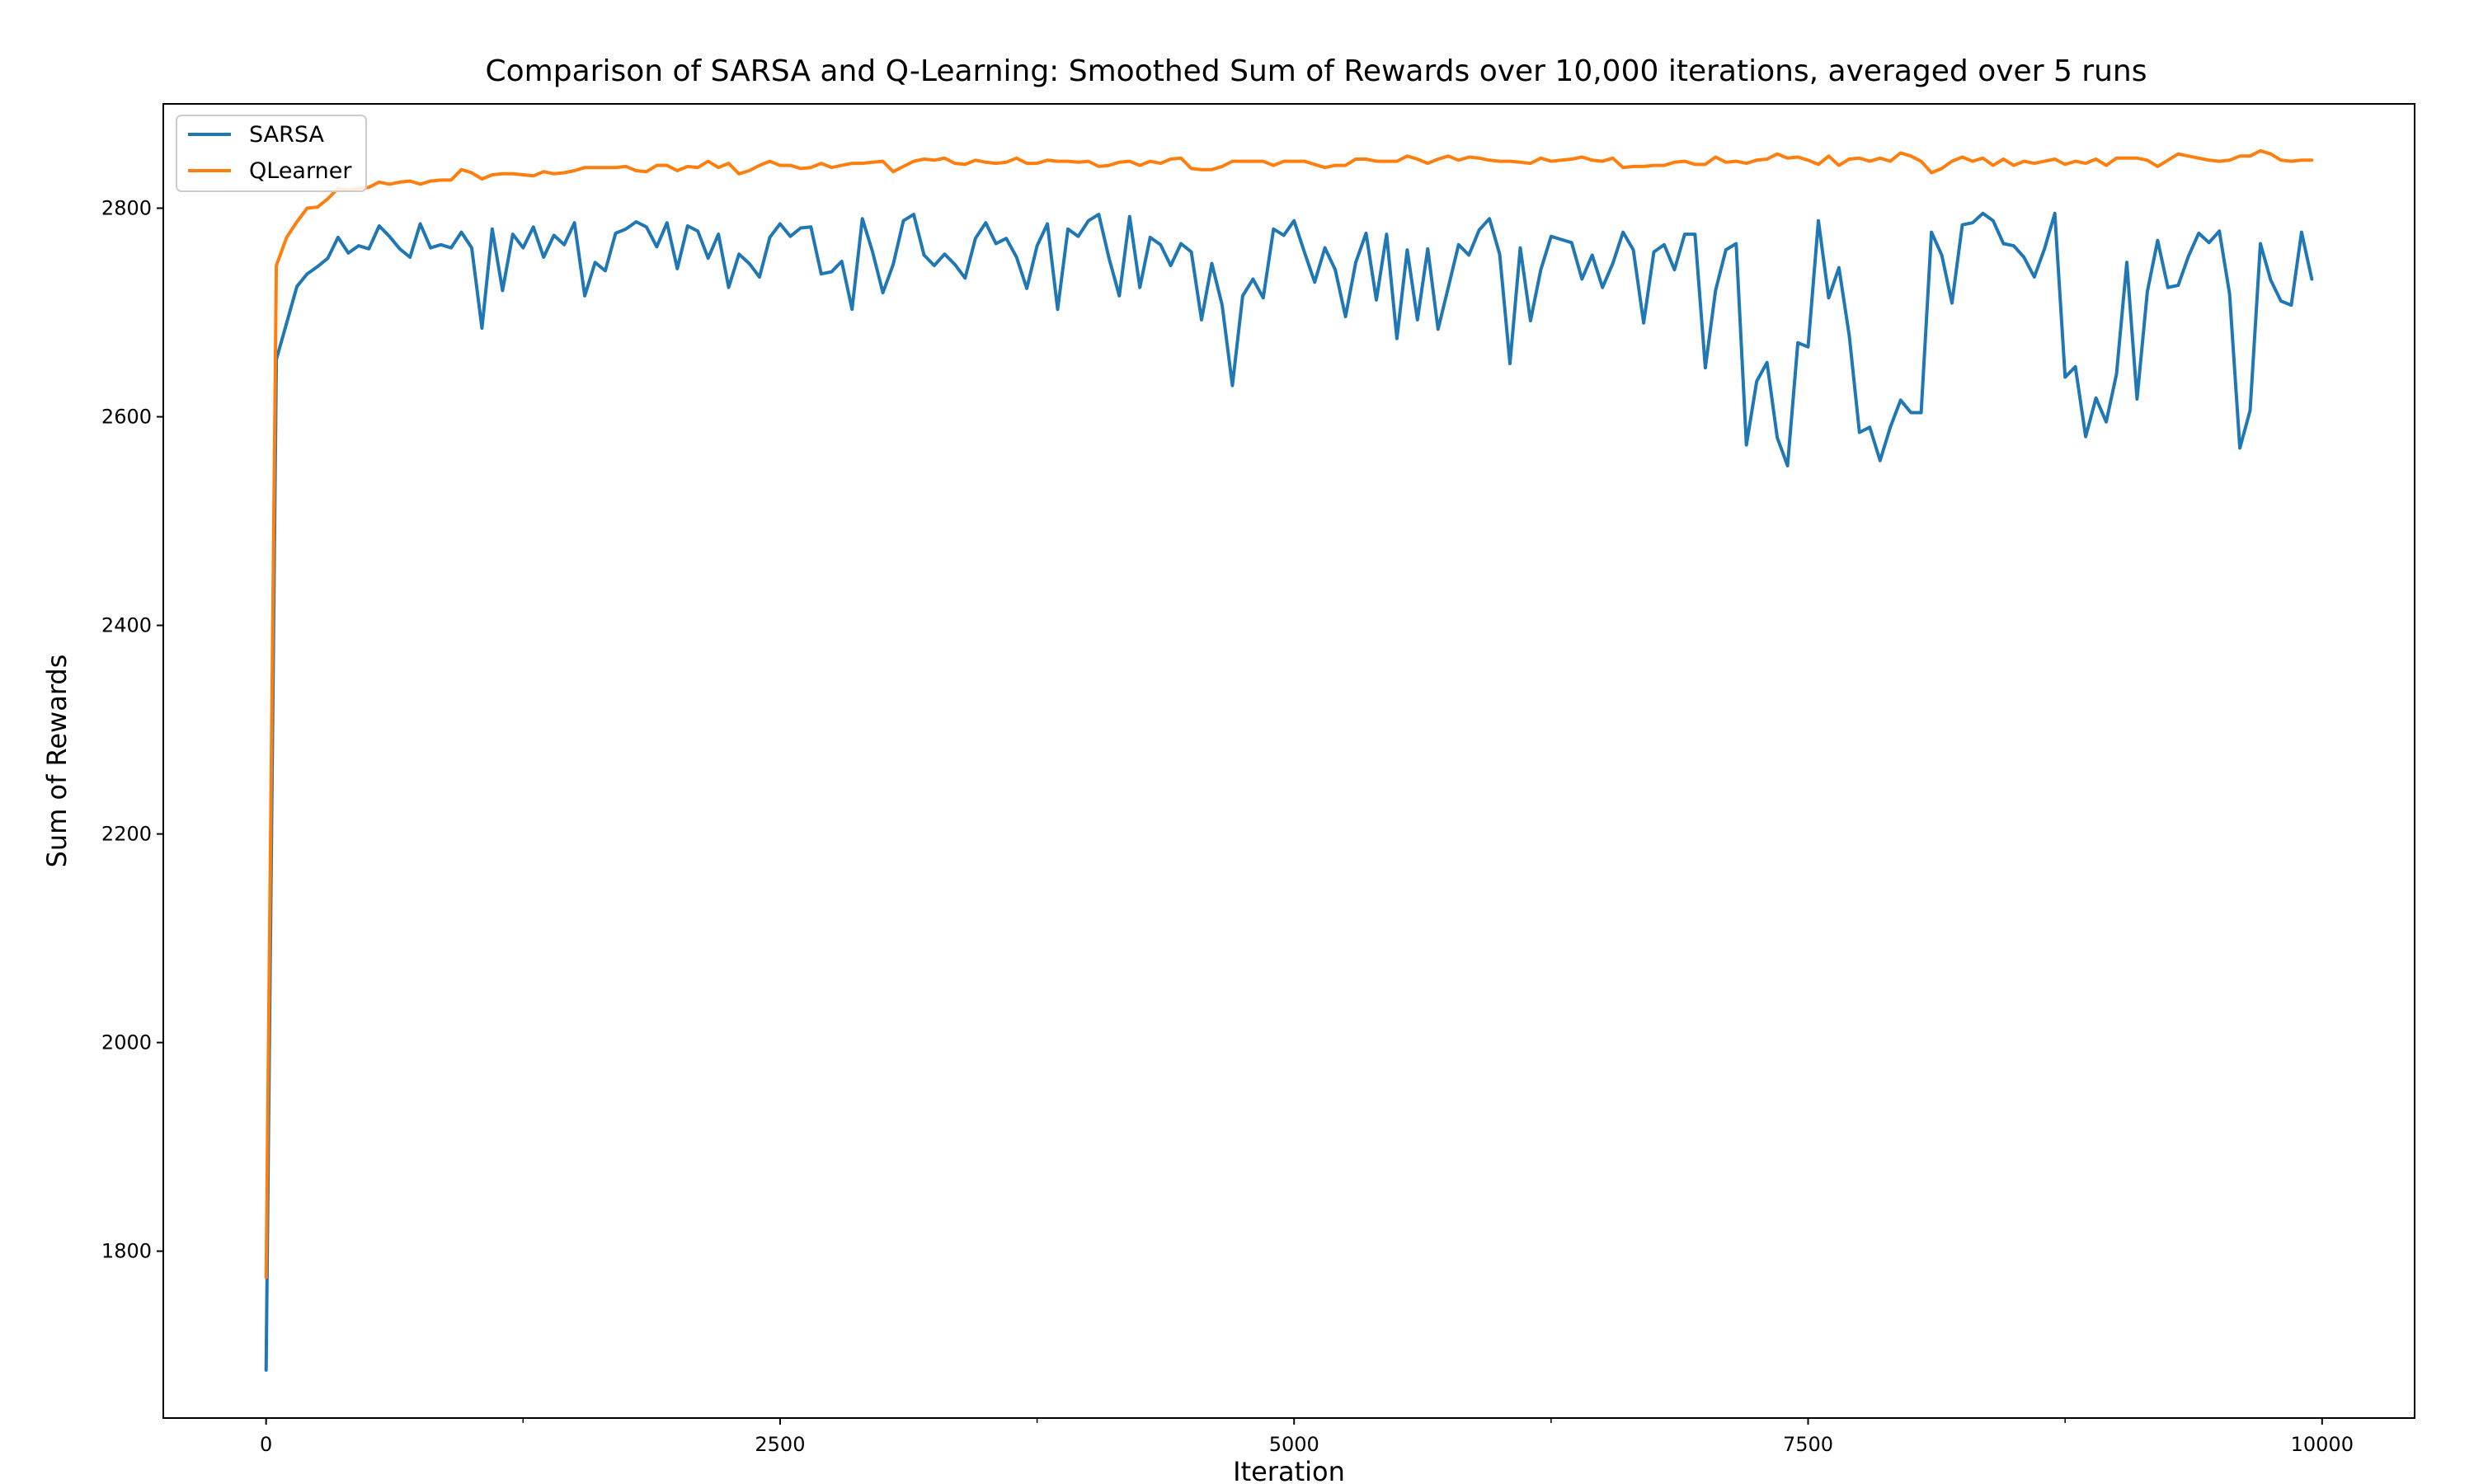  What do you see at coordinates (1294, 1444) in the screenshot?
I see `x-tick-label: 5000` at bounding box center [1294, 1444].